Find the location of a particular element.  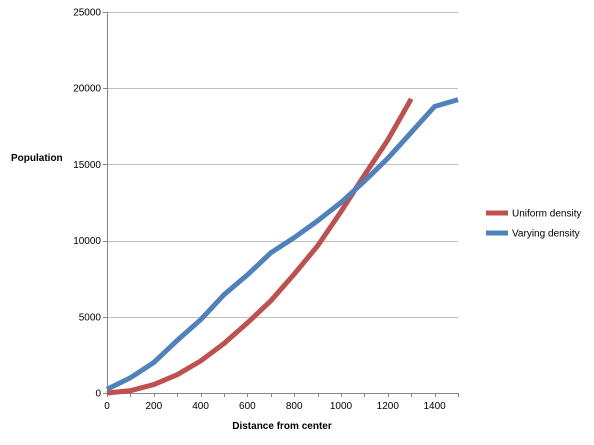

legend-label: Uniform density is located at coordinates (546, 214).